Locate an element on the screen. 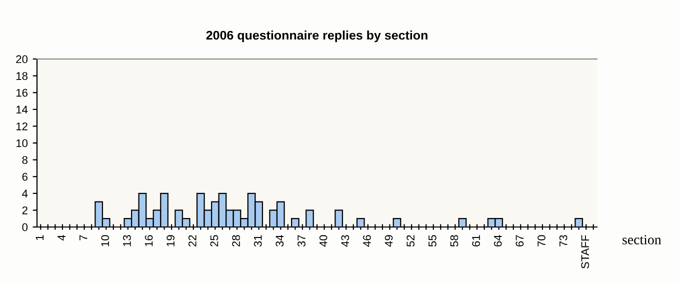 This screenshot has width=680, height=285. x-tick-label: 73 is located at coordinates (563, 240).